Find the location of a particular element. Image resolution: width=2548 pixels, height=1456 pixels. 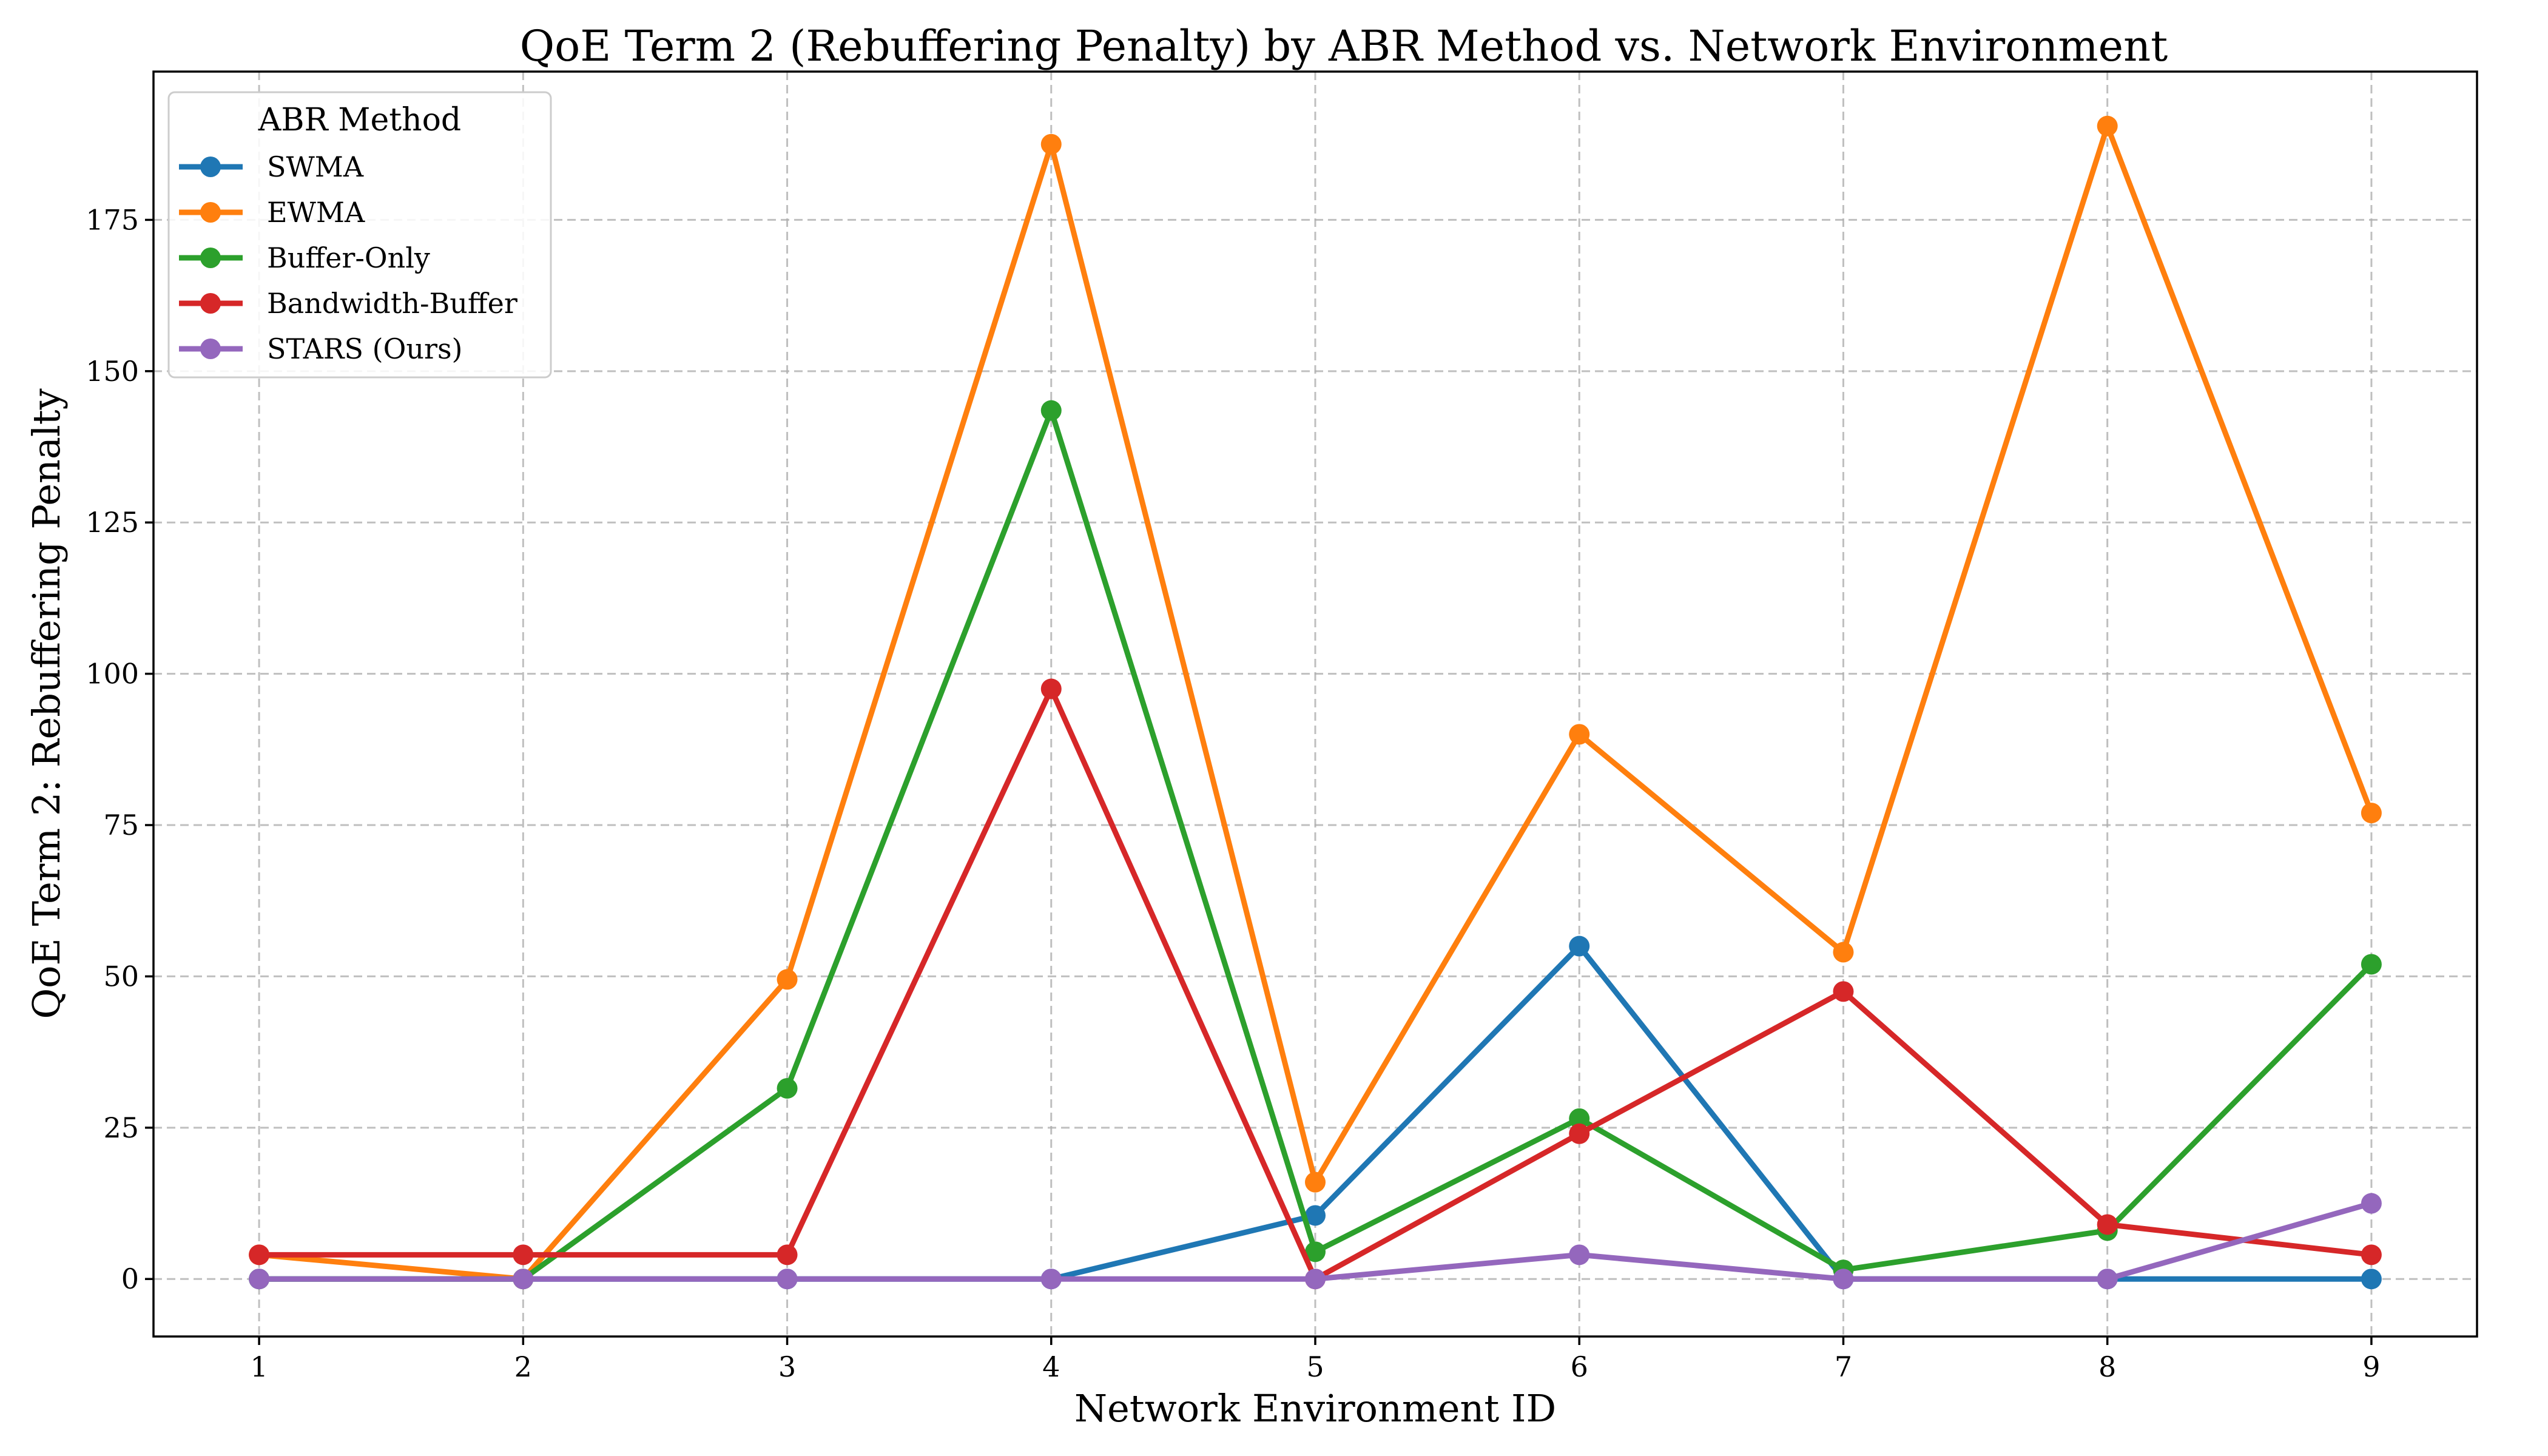

x-tick-label: 1 is located at coordinates (259, 1366).